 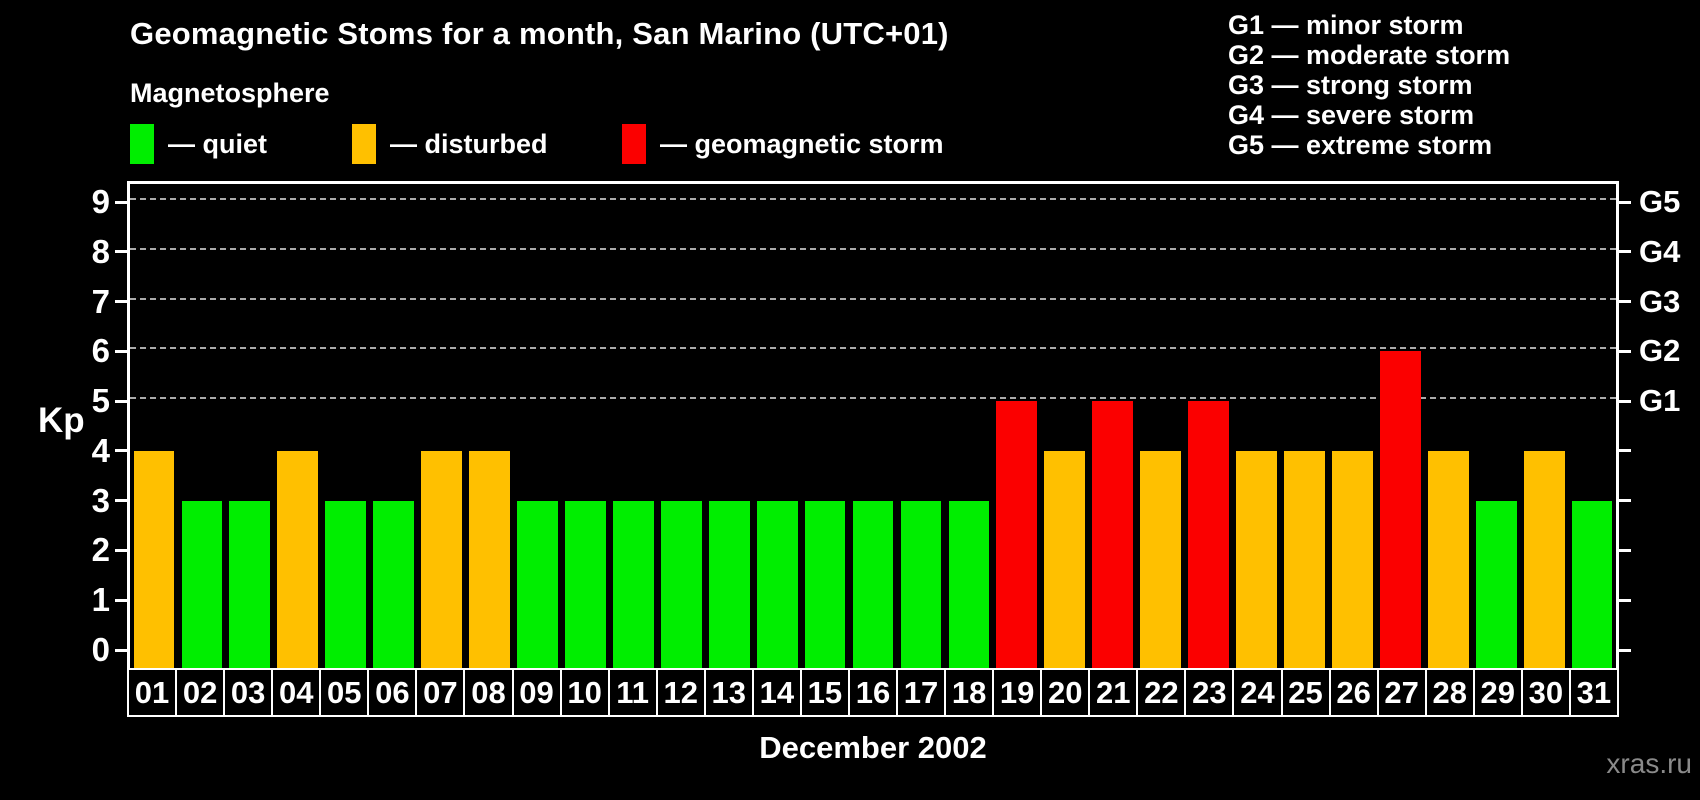 What do you see at coordinates (783, 144) in the screenshot?
I see `legend-item-storm: — geomagnetic storm` at bounding box center [783, 144].